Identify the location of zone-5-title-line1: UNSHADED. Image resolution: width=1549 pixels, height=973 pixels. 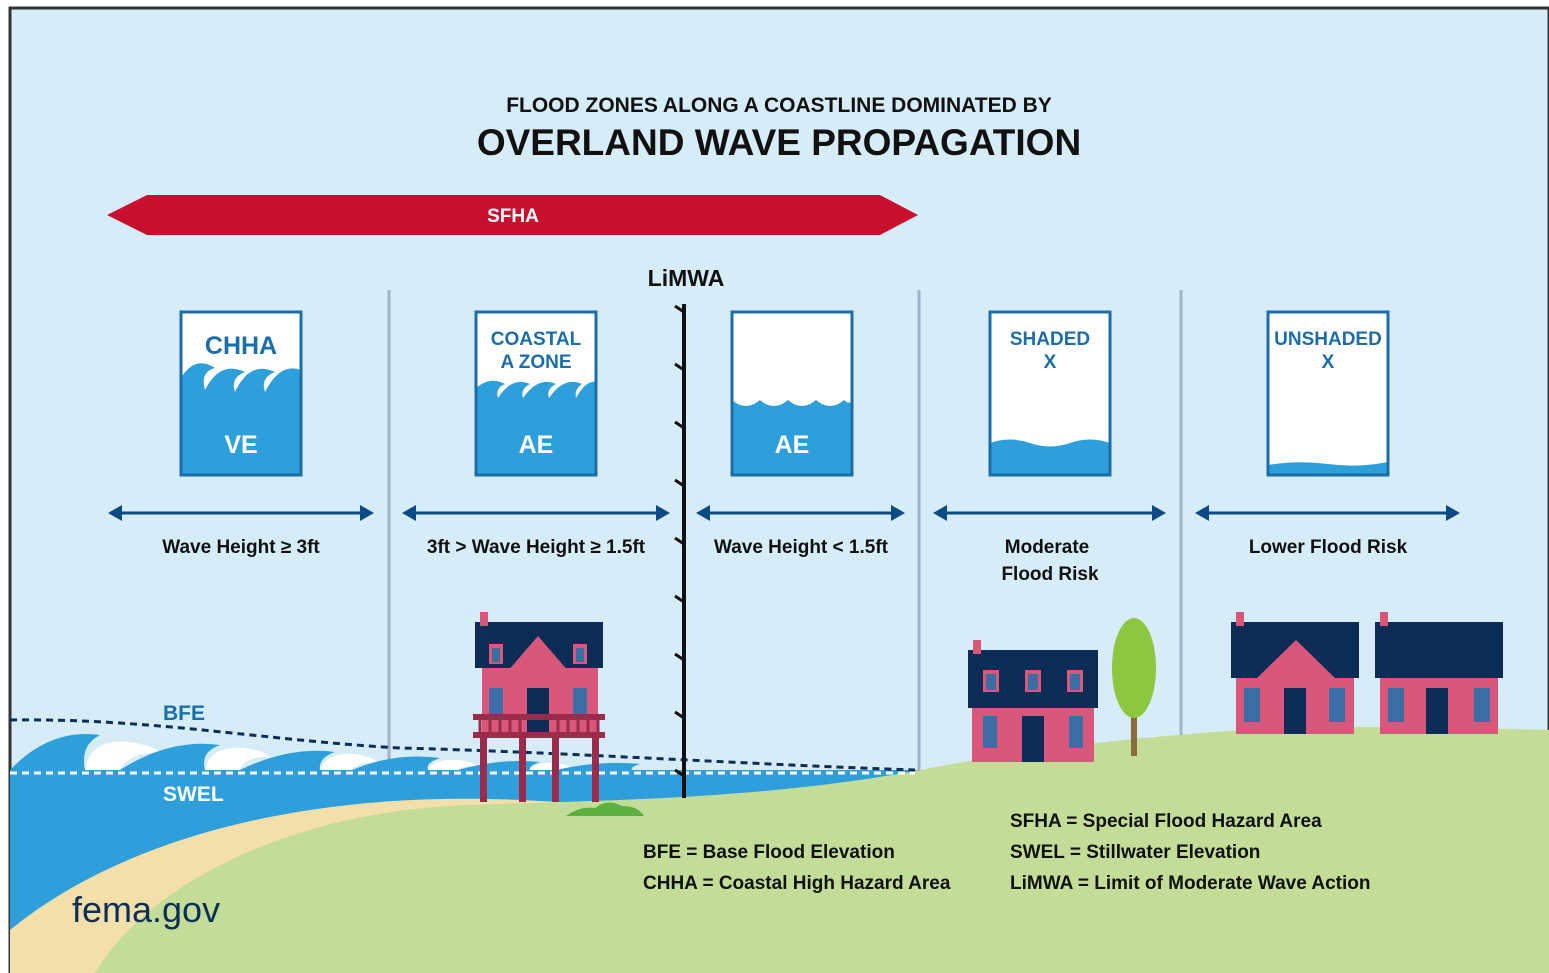
(1328, 339).